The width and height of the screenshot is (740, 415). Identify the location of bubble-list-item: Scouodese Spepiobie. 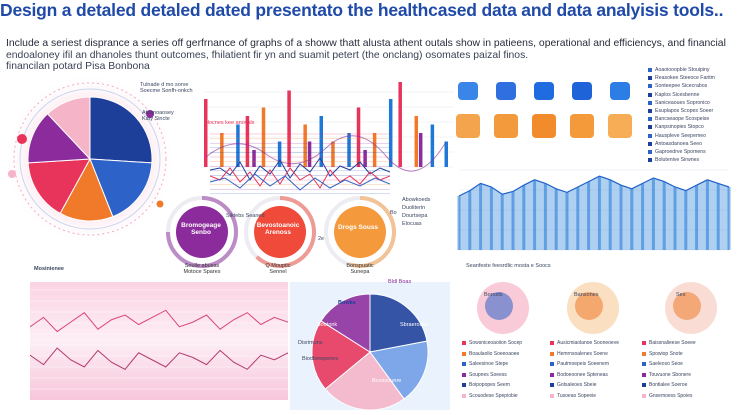
(506, 396).